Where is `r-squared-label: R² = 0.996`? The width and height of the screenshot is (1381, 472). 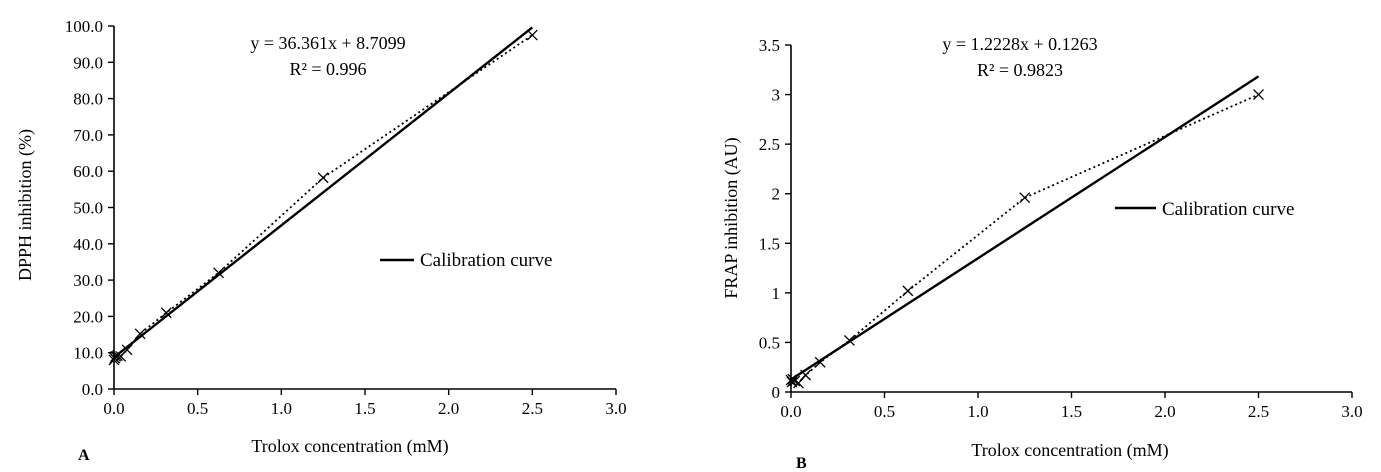
r-squared-label: R² = 0.996 is located at coordinates (327, 69).